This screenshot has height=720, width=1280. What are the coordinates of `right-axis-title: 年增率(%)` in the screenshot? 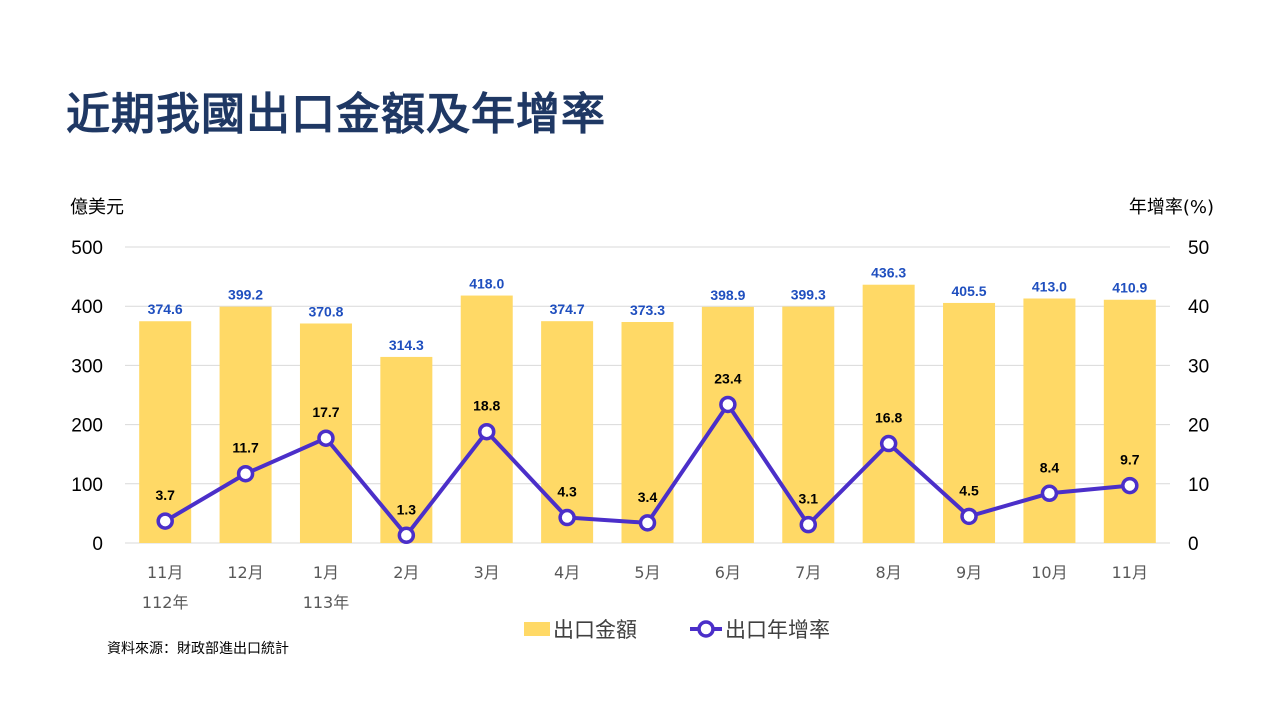 It's located at (1171, 207).